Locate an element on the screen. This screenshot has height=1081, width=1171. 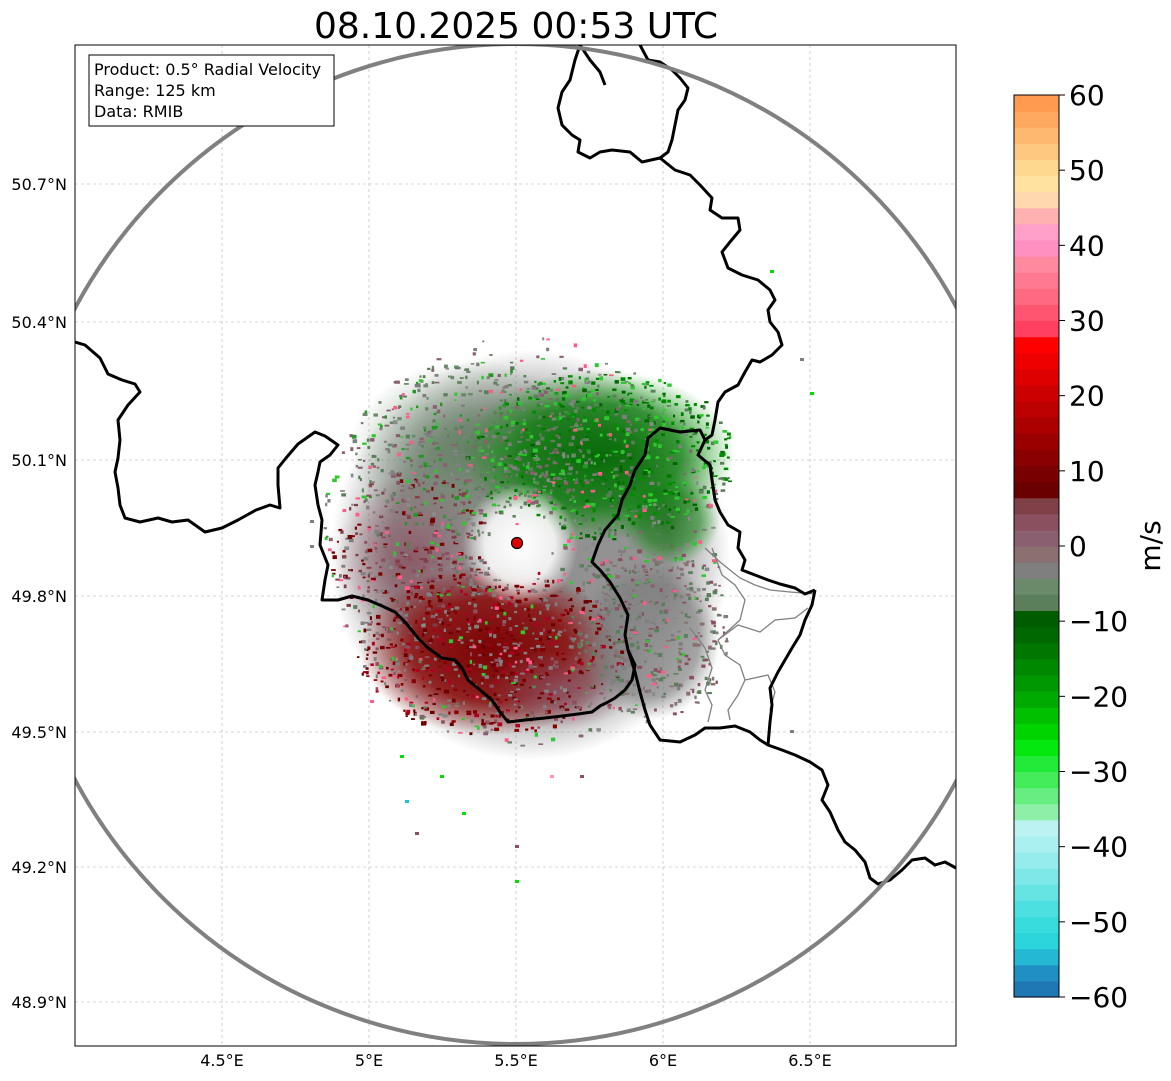
colorbar-tick-label: −30 is located at coordinates (1098, 772).